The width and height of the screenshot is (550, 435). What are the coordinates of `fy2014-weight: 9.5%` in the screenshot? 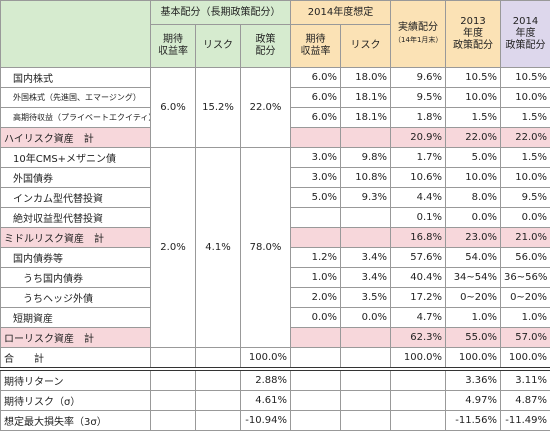 It's located at (525, 197).